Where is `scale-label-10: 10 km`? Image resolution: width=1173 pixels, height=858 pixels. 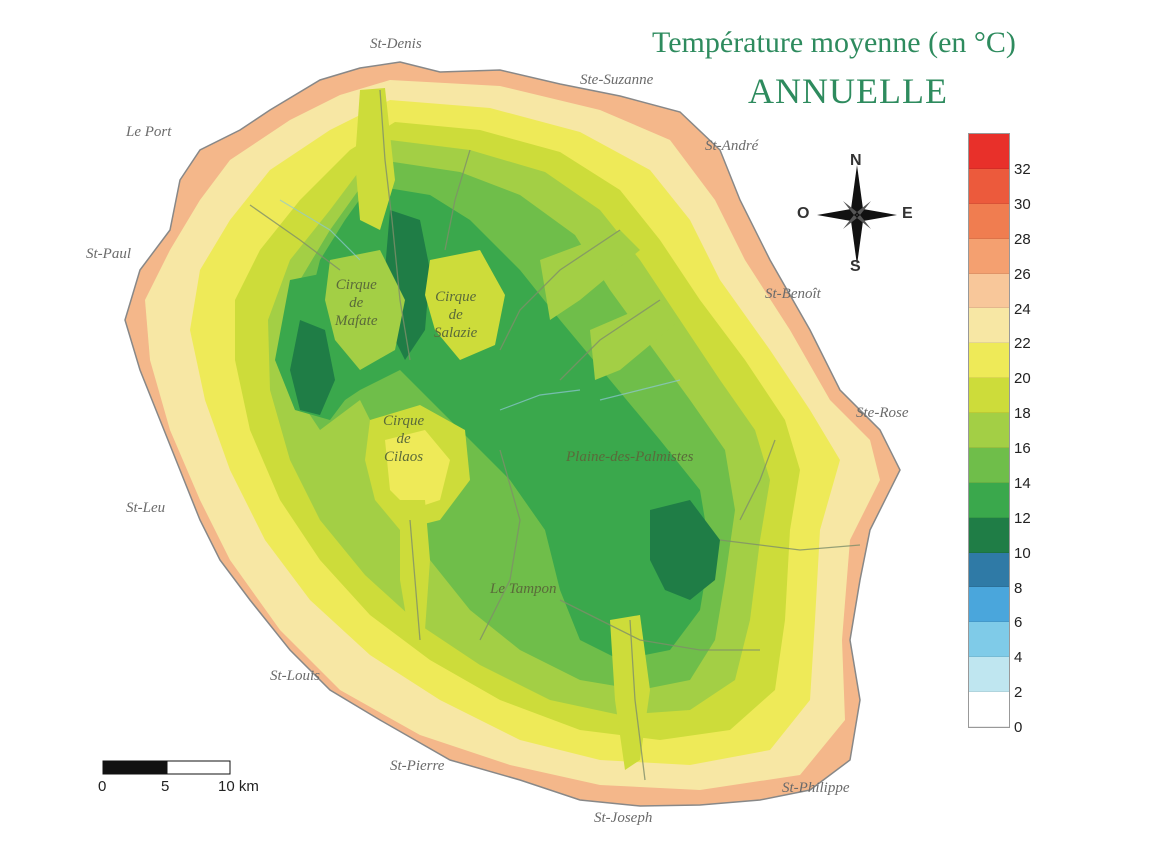 scale-label-10: 10 km is located at coordinates (238, 786).